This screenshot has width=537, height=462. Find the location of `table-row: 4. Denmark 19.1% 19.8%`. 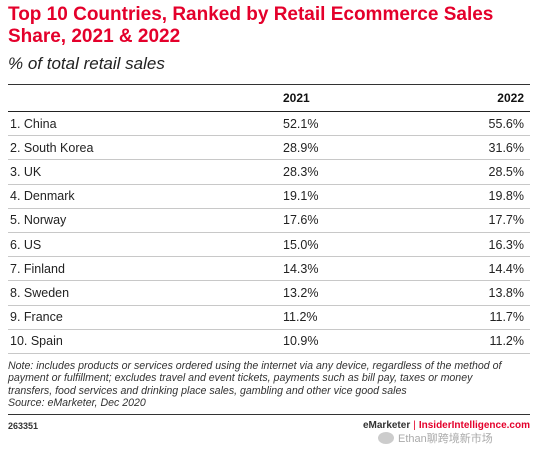

table-row: 4. Denmark 19.1% 19.8% is located at coordinates (269, 196).